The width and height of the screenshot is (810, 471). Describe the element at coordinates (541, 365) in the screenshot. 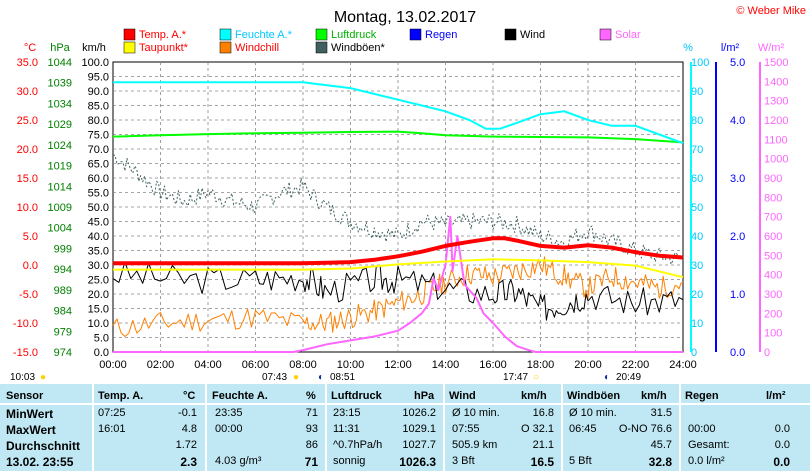

I see `x-tick-label: 18:00` at that location.